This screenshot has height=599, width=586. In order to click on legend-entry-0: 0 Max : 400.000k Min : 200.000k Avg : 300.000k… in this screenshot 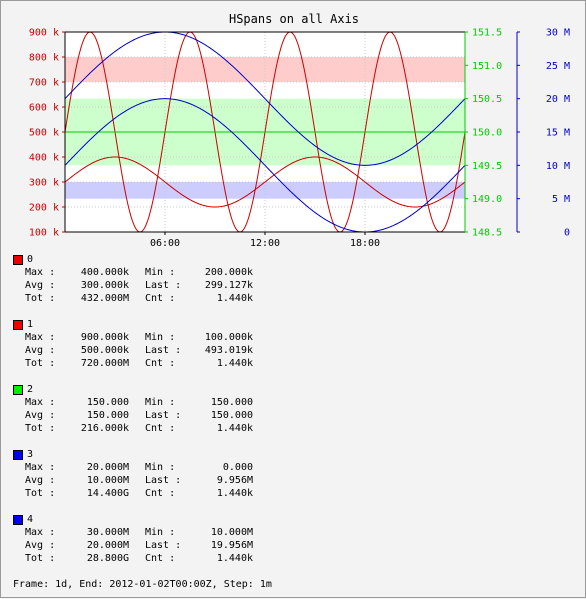, I will do `click(163, 282)`.